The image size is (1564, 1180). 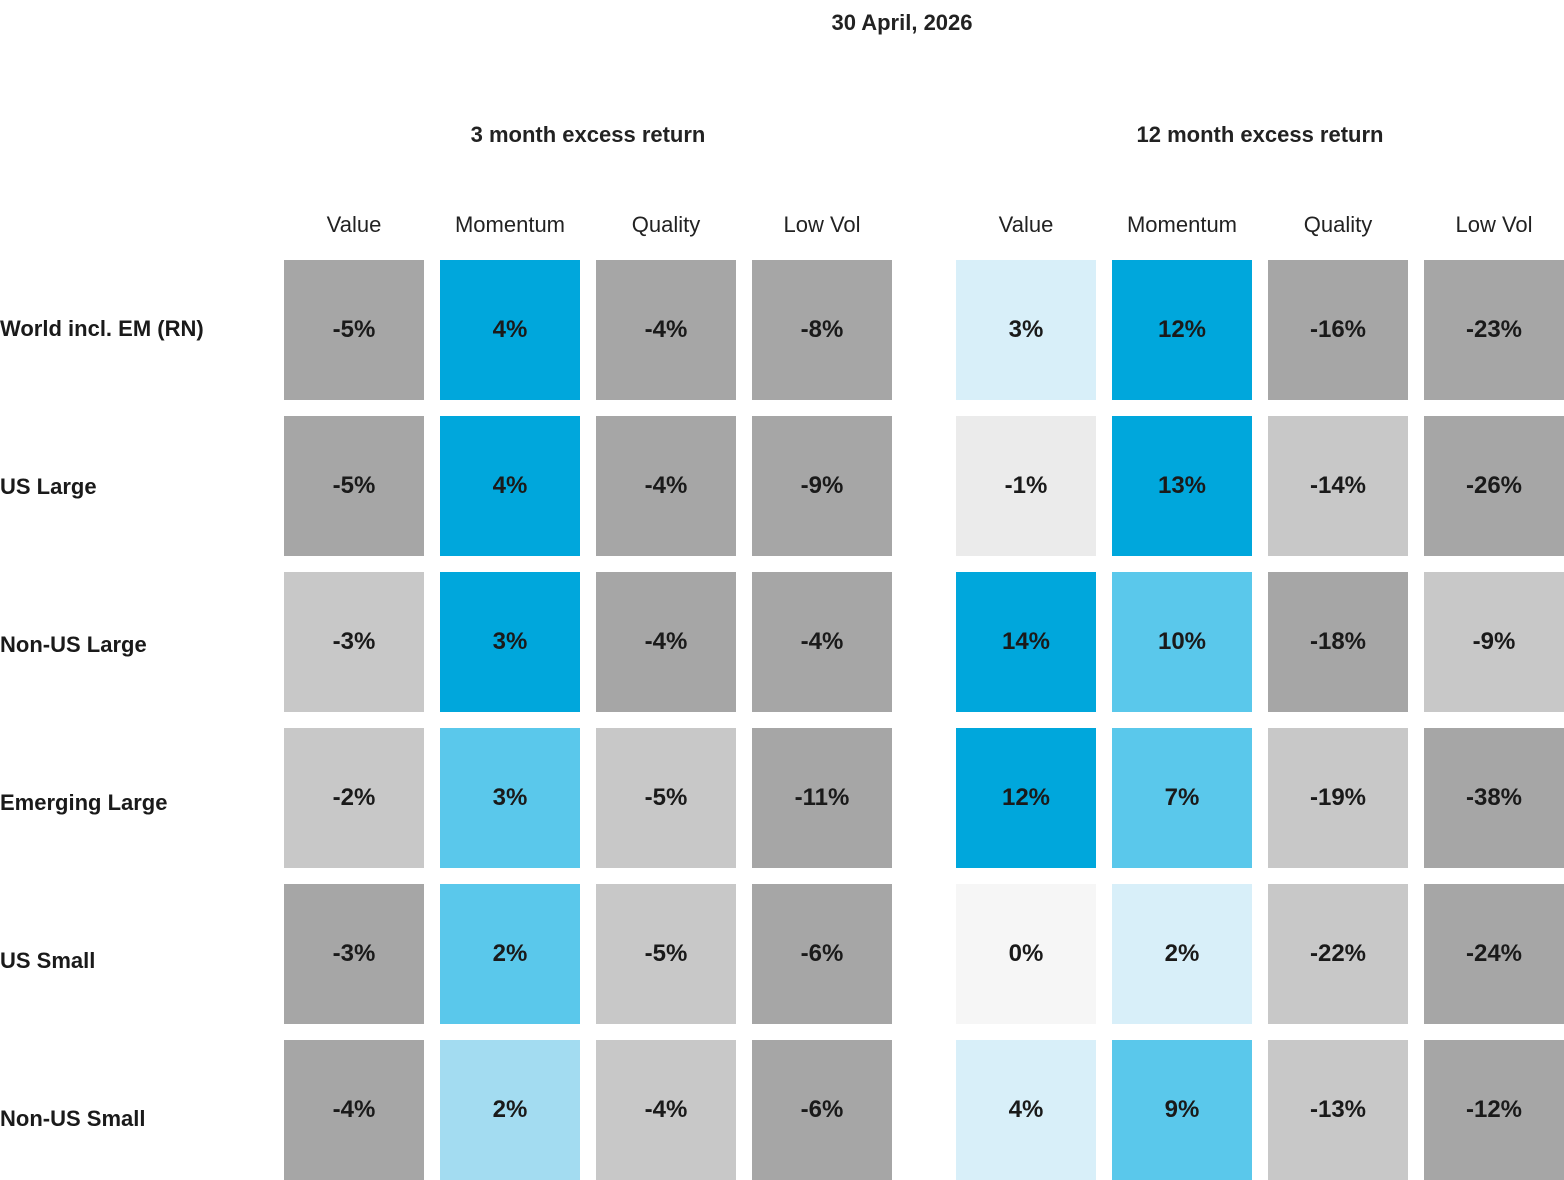 What do you see at coordinates (1338, 224) in the screenshot?
I see `column-header-2-quality: Quality` at bounding box center [1338, 224].